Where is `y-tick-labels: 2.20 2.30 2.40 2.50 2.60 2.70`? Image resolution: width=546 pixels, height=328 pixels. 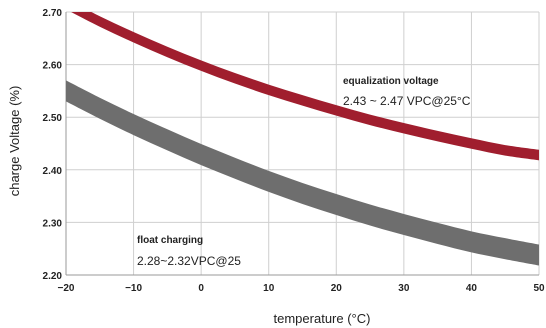
y-tick-labels: 2.20 2.30 2.40 2.50 2.60 2.70 is located at coordinates (53, 145).